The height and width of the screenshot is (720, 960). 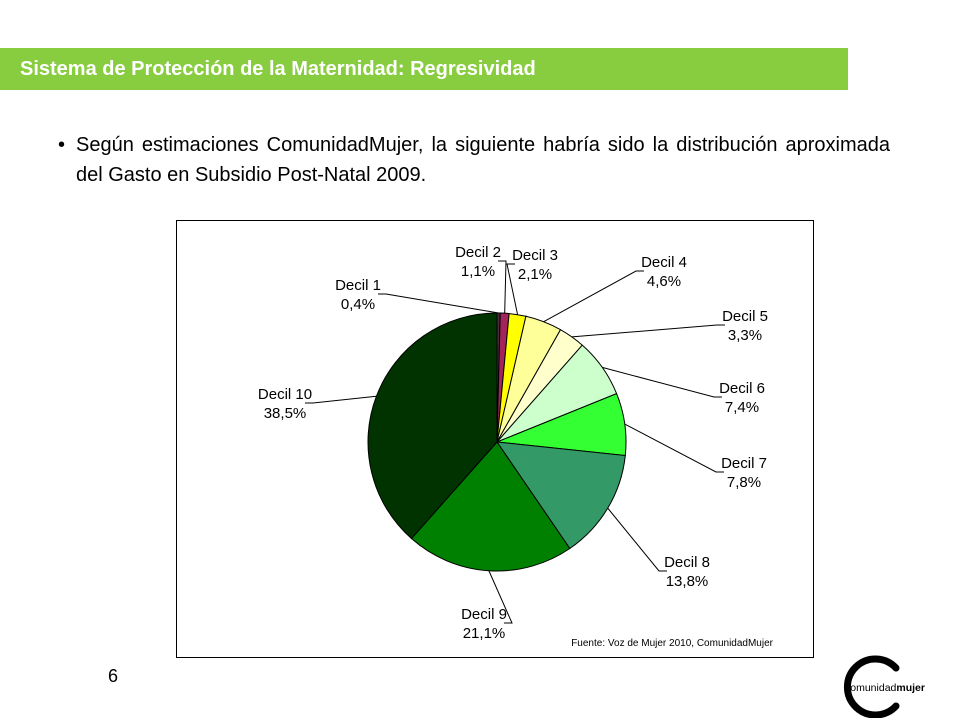 I want to click on slice-category-label: Decil 6, so click(x=742, y=388).